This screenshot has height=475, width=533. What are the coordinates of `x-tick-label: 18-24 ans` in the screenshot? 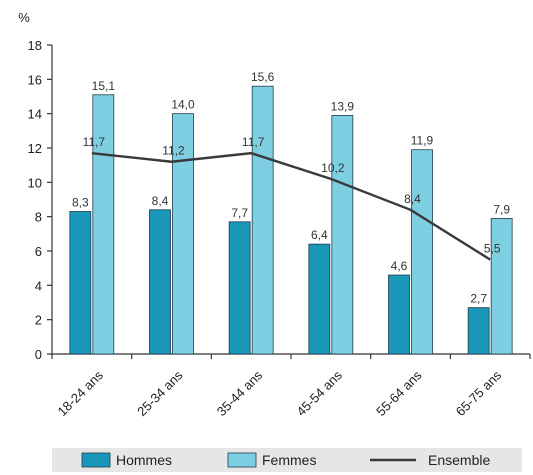 It's located at (80, 393).